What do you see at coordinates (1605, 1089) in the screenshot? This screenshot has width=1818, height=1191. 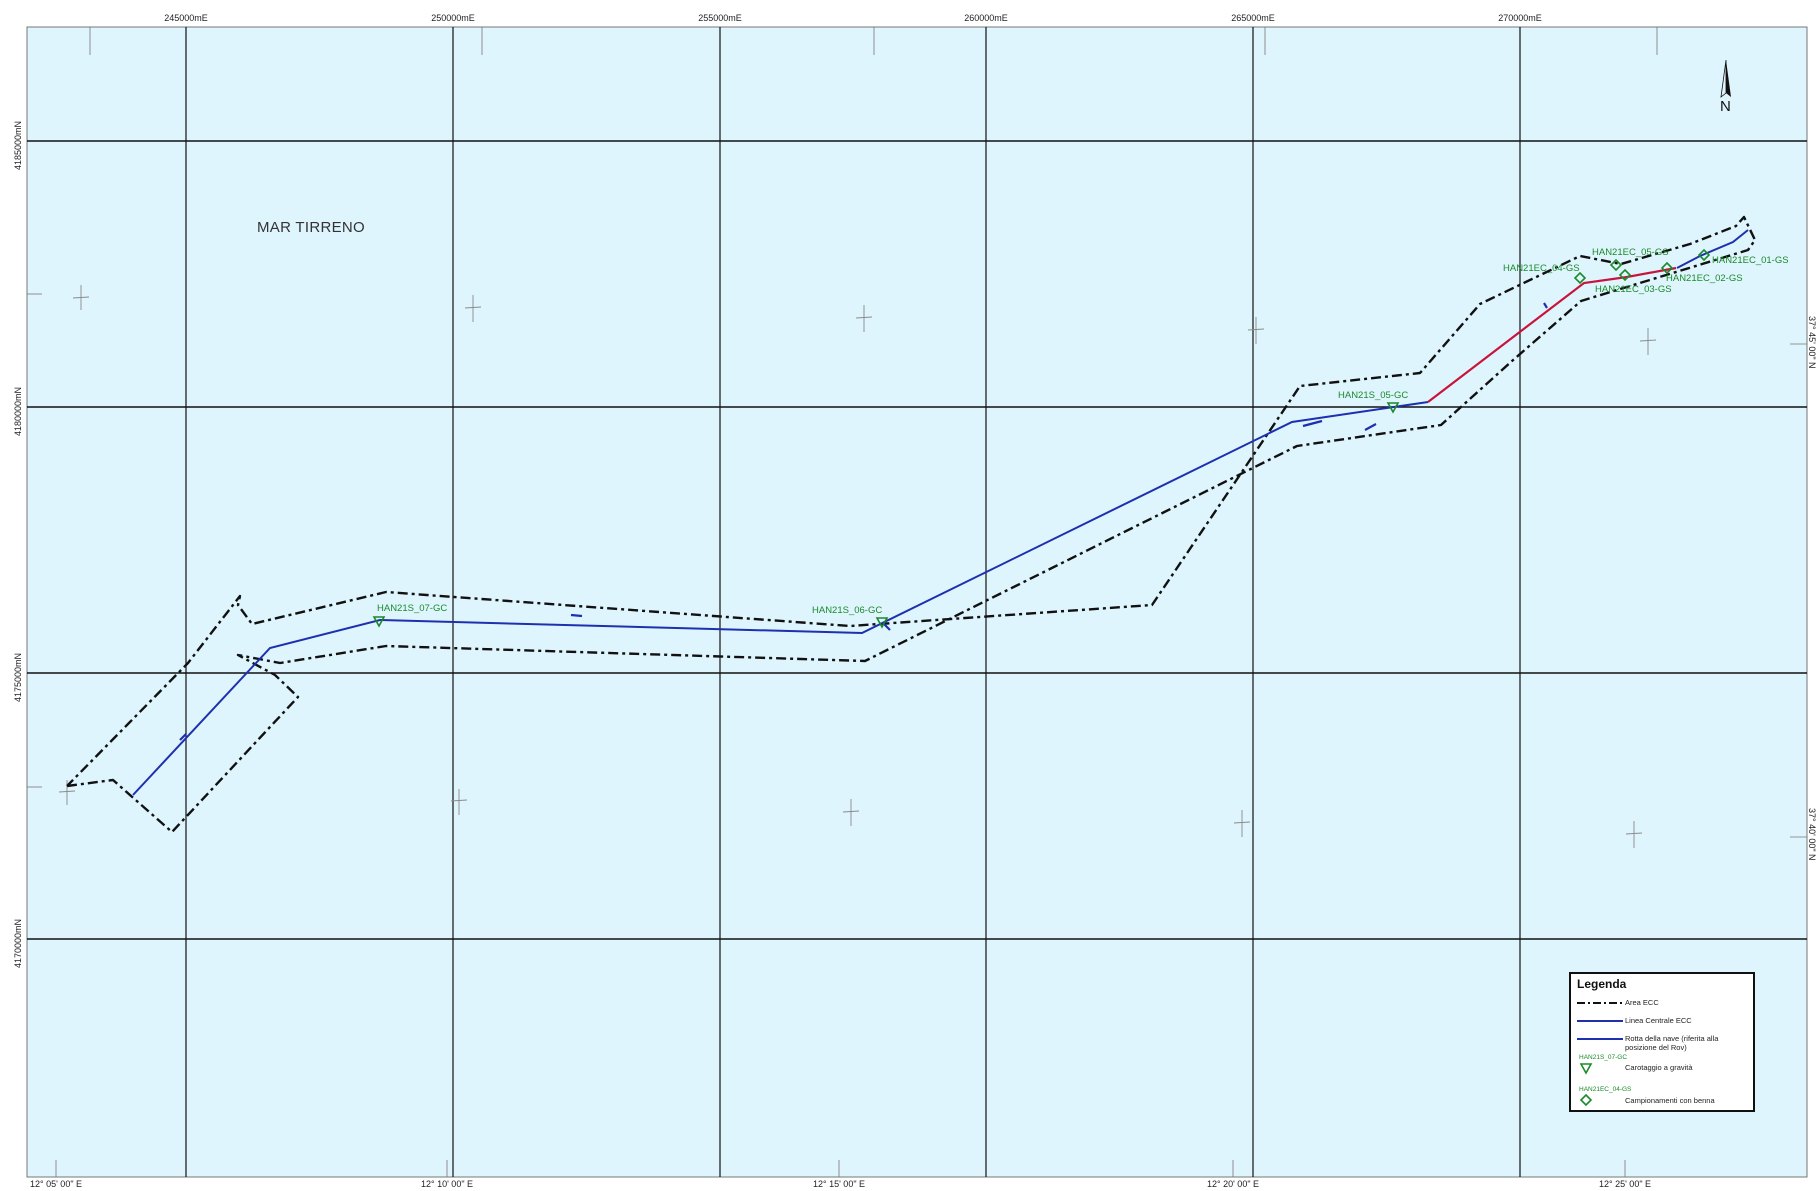 I see `legend-example-label: HAN21EC_04-GS` at bounding box center [1605, 1089].